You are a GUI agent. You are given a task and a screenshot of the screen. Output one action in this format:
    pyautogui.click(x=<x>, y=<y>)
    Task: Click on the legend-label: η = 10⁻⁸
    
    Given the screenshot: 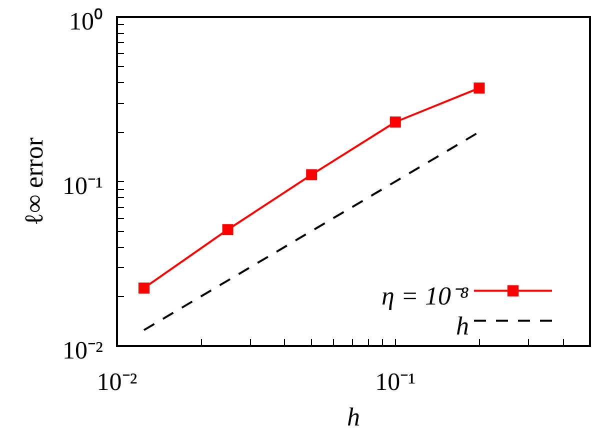 What is the action you would take?
    pyautogui.click(x=425, y=296)
    